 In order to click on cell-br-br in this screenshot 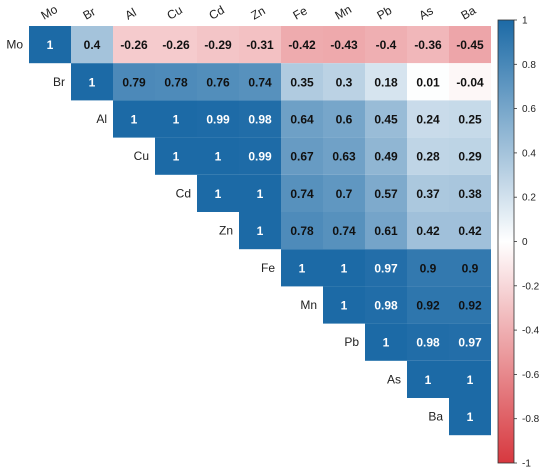, I will do `click(92, 82)`.